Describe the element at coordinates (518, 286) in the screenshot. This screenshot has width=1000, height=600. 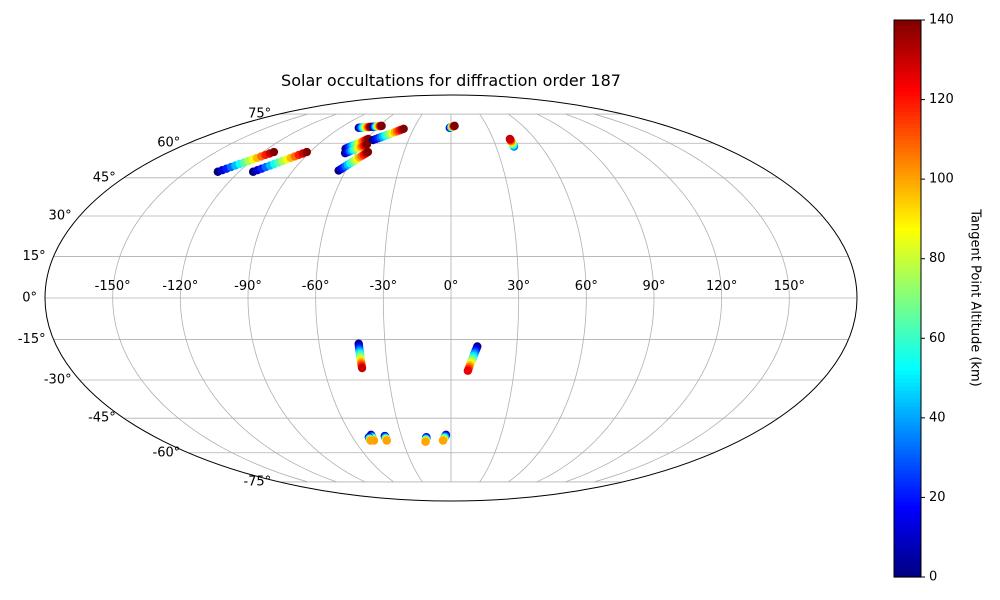
I see `longitude-tick-label: 30°` at that location.